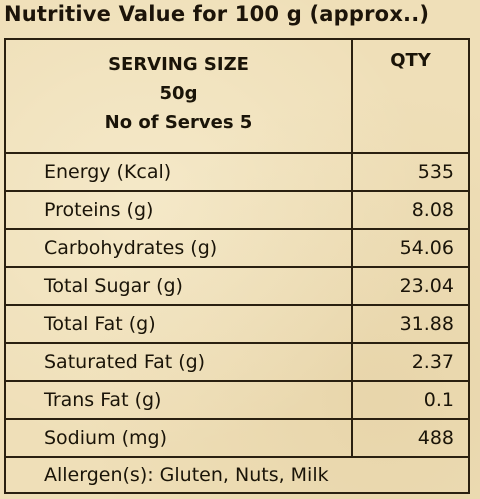  What do you see at coordinates (179, 438) in the screenshot?
I see `nutrient-label: Sodium (mg)` at bounding box center [179, 438].